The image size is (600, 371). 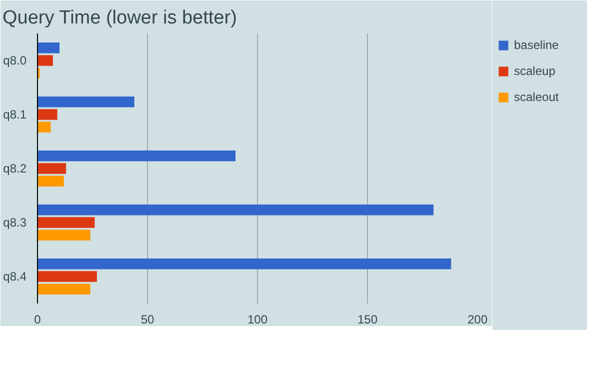 What do you see at coordinates (38, 319) in the screenshot?
I see `x-tick-label: 0` at bounding box center [38, 319].